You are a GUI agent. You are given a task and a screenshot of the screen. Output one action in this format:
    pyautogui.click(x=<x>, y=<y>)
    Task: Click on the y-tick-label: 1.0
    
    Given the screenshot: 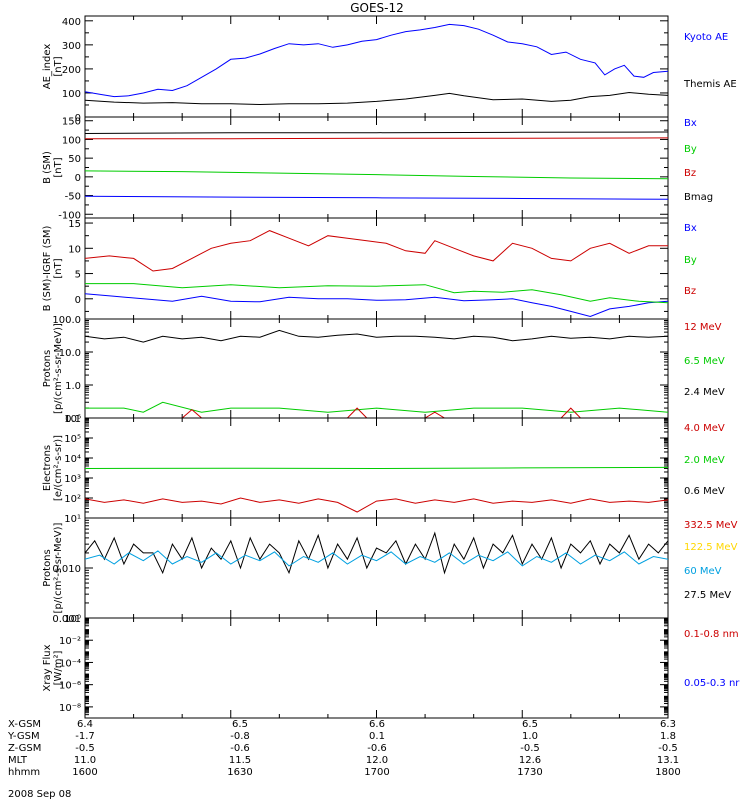 What is the action you would take?
    pyautogui.click(x=73, y=386)
    